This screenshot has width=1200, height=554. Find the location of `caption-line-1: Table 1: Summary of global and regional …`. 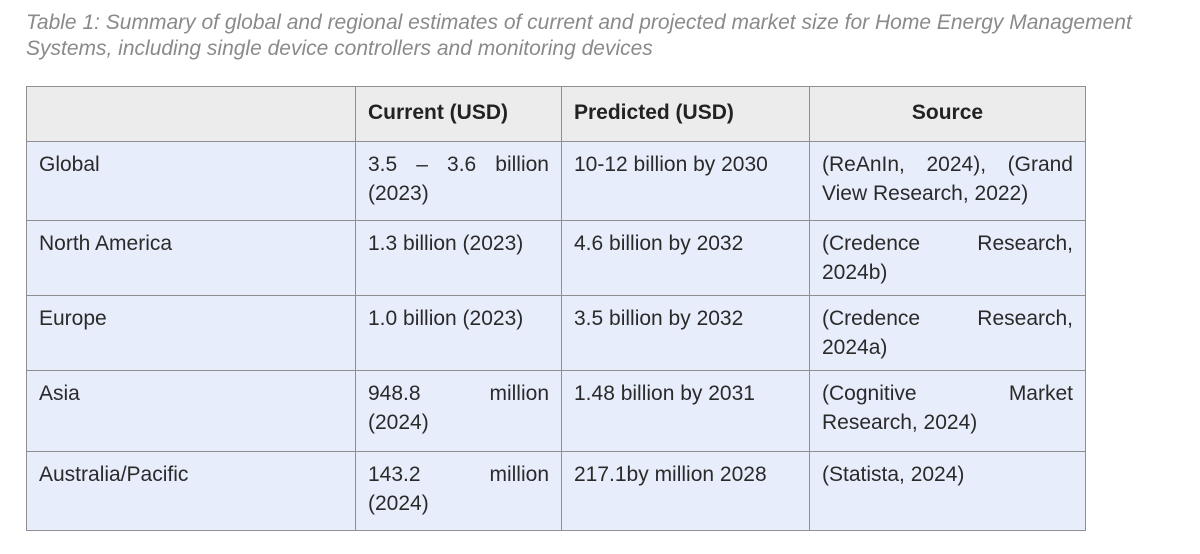

caption-line-1: Table 1: Summary of global and regional … is located at coordinates (579, 22).